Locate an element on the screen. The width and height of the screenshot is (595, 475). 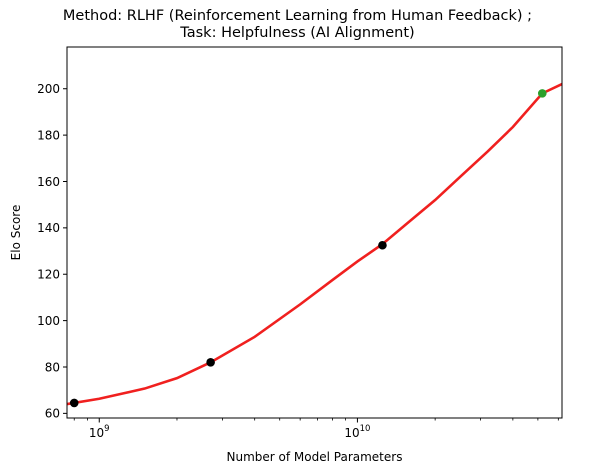
y-tick-label-180: 180 is located at coordinates (48, 135).